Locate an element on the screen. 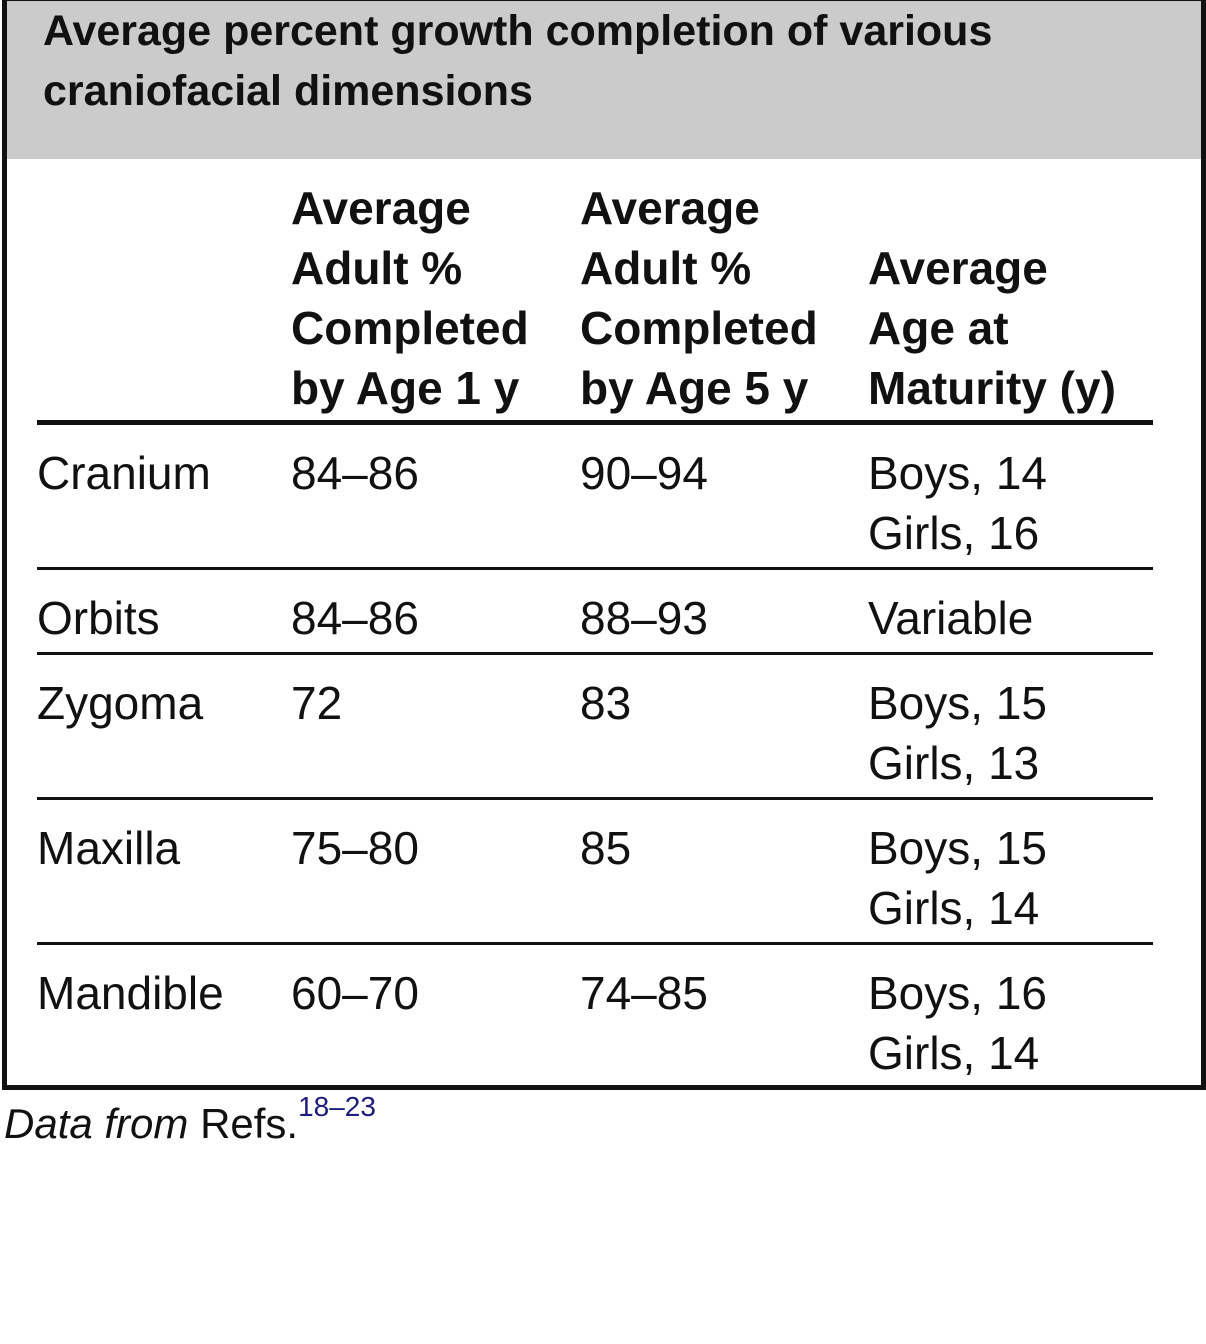 This screenshot has width=1206, height=1344. cell-line: Mandible is located at coordinates (130, 993).